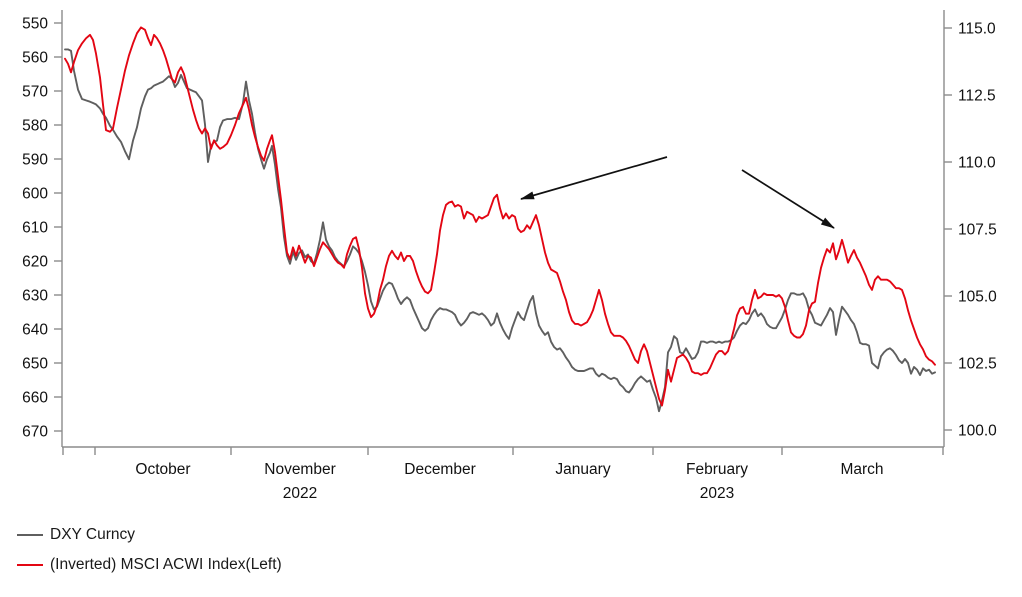  I want to click on right-axis-tick-label: 110.0, so click(977, 163).